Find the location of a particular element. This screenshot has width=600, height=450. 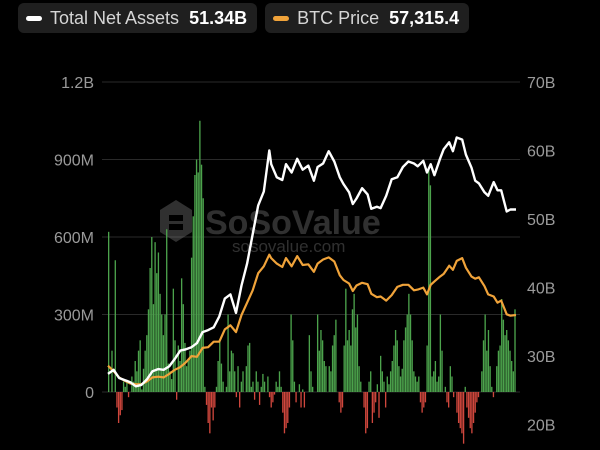

right-tick-label: 40B is located at coordinates (541, 289).